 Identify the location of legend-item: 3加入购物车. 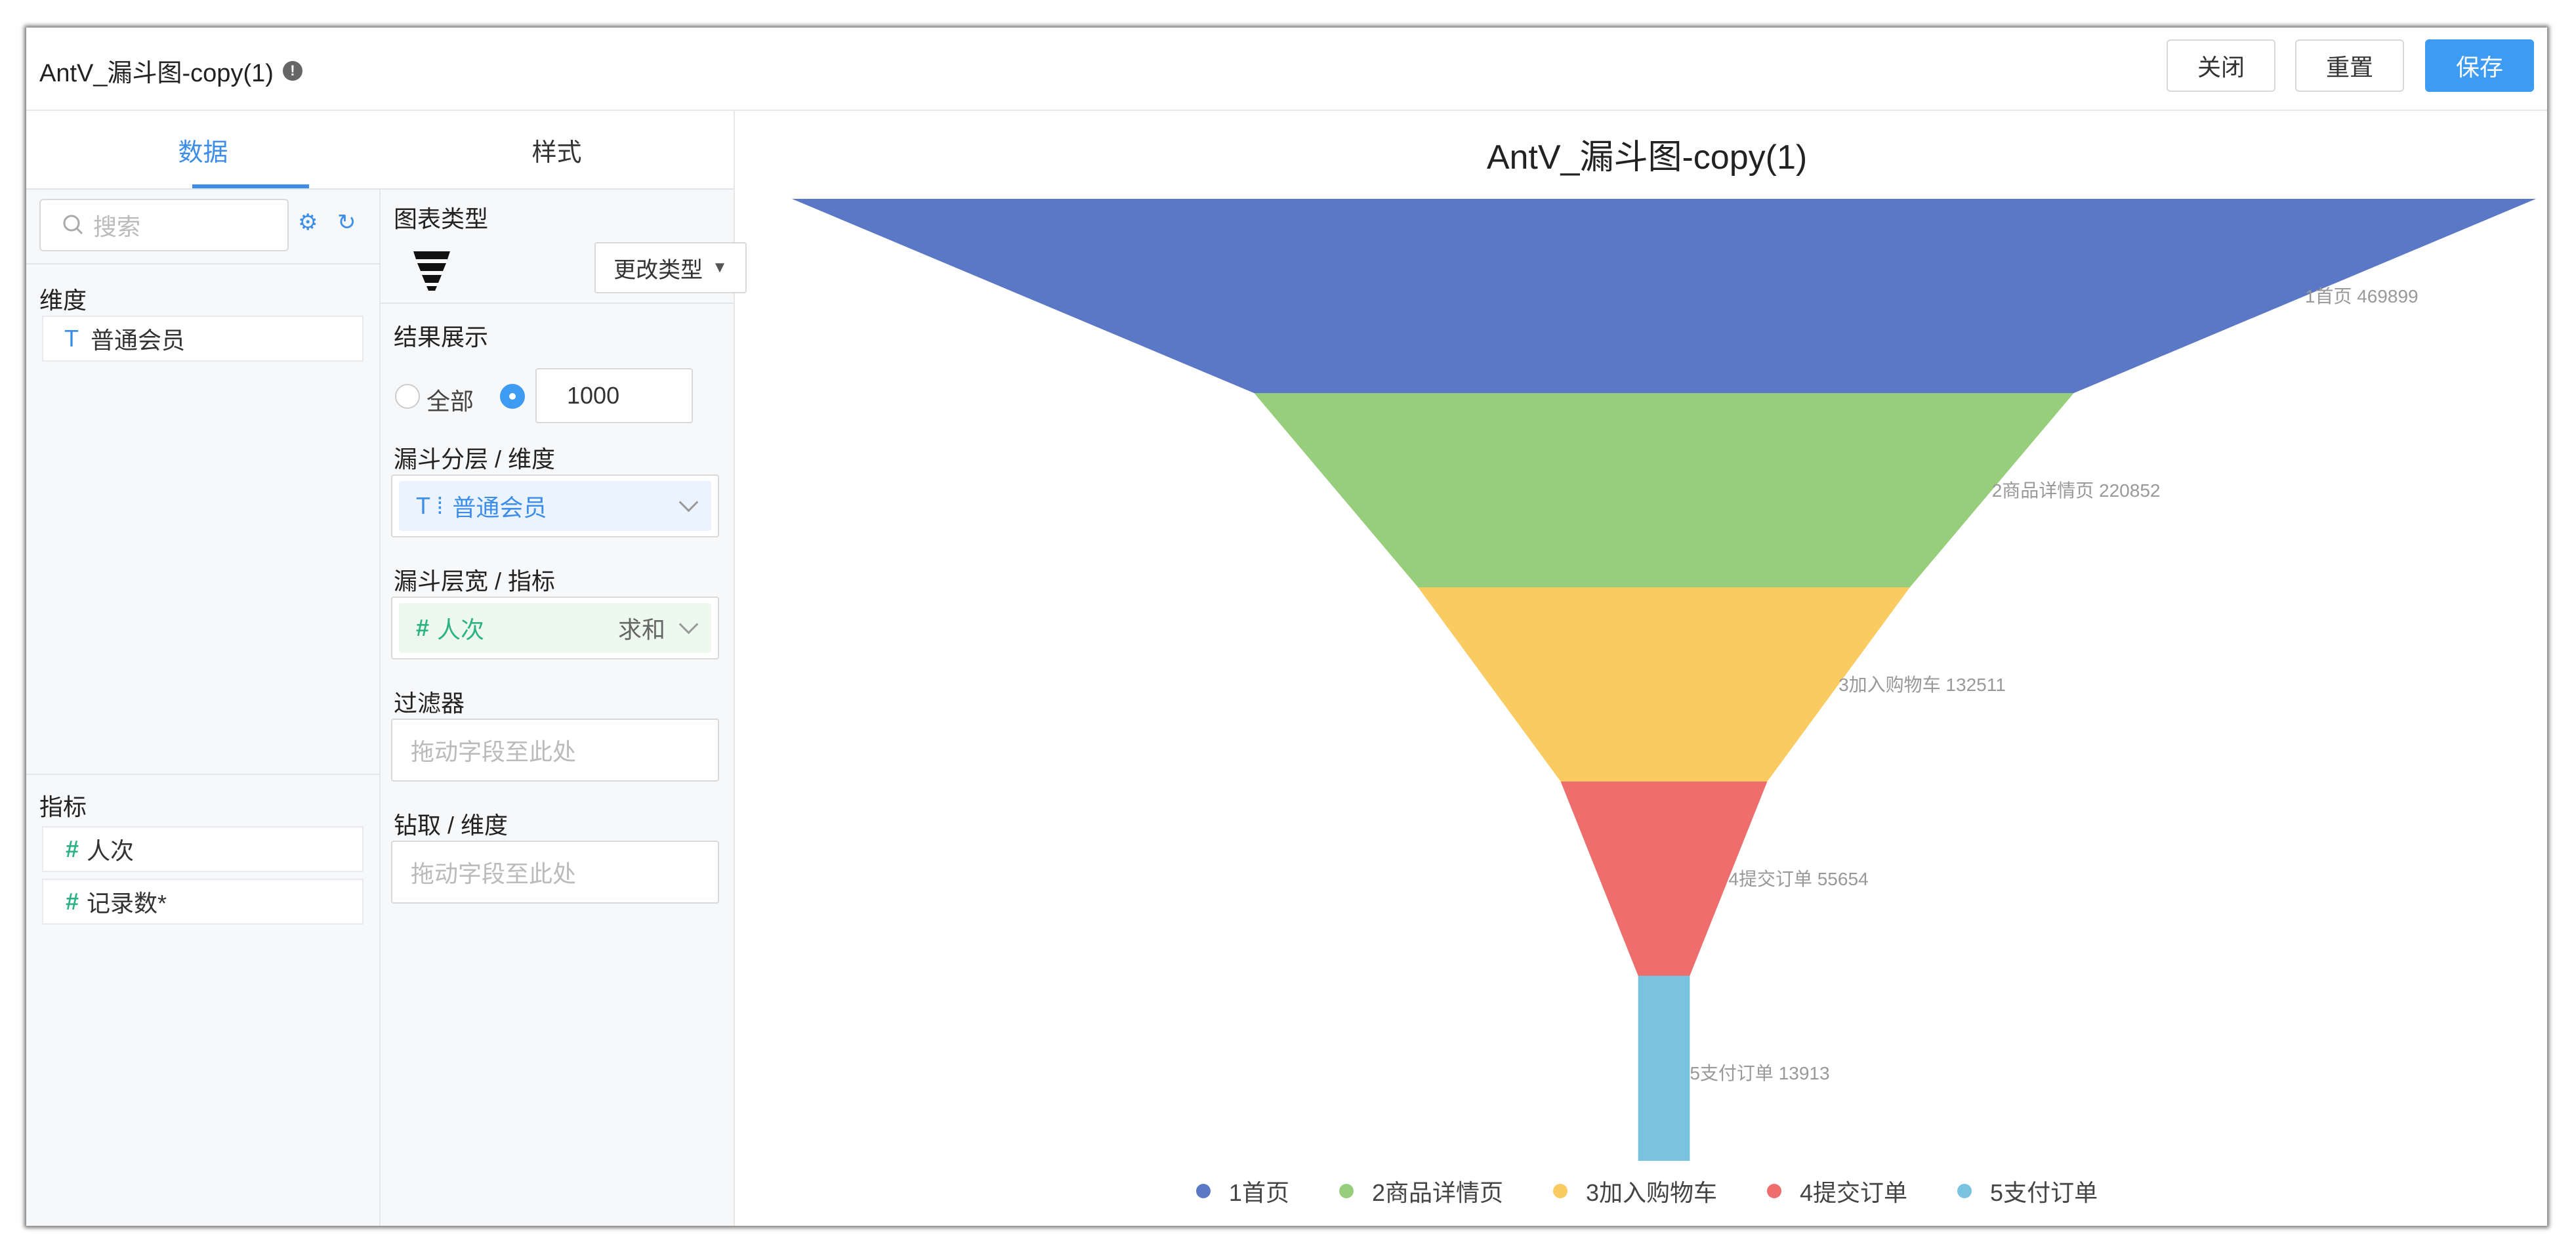
(1635, 1191).